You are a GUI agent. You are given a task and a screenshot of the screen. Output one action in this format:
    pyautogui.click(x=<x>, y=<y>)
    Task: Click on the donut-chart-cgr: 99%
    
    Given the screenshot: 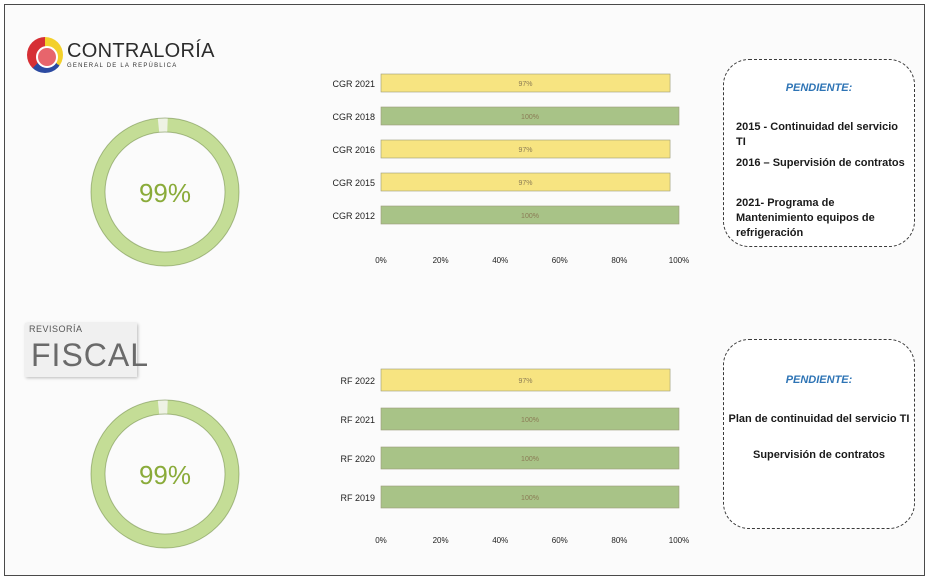 What is the action you would take?
    pyautogui.click(x=165, y=192)
    